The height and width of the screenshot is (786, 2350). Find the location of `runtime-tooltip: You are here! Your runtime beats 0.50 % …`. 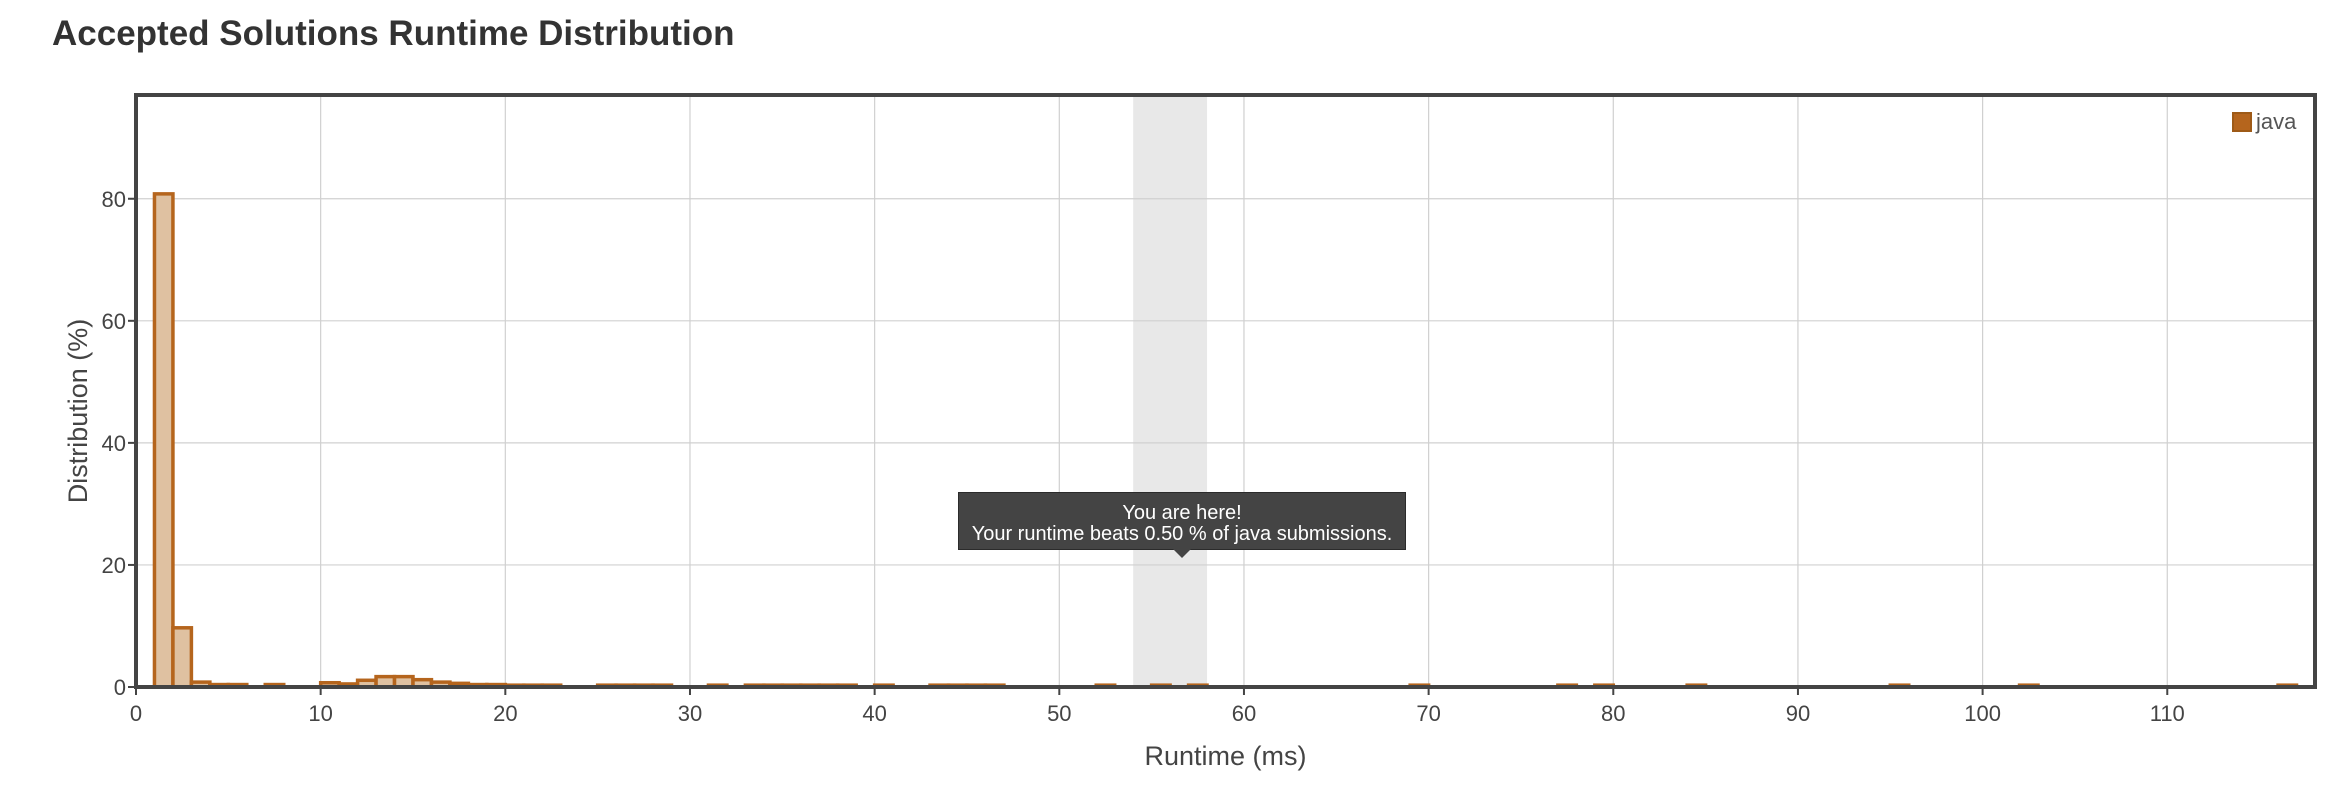

runtime-tooltip: You are here! Your runtime beats 0.50 % … is located at coordinates (1182, 525).